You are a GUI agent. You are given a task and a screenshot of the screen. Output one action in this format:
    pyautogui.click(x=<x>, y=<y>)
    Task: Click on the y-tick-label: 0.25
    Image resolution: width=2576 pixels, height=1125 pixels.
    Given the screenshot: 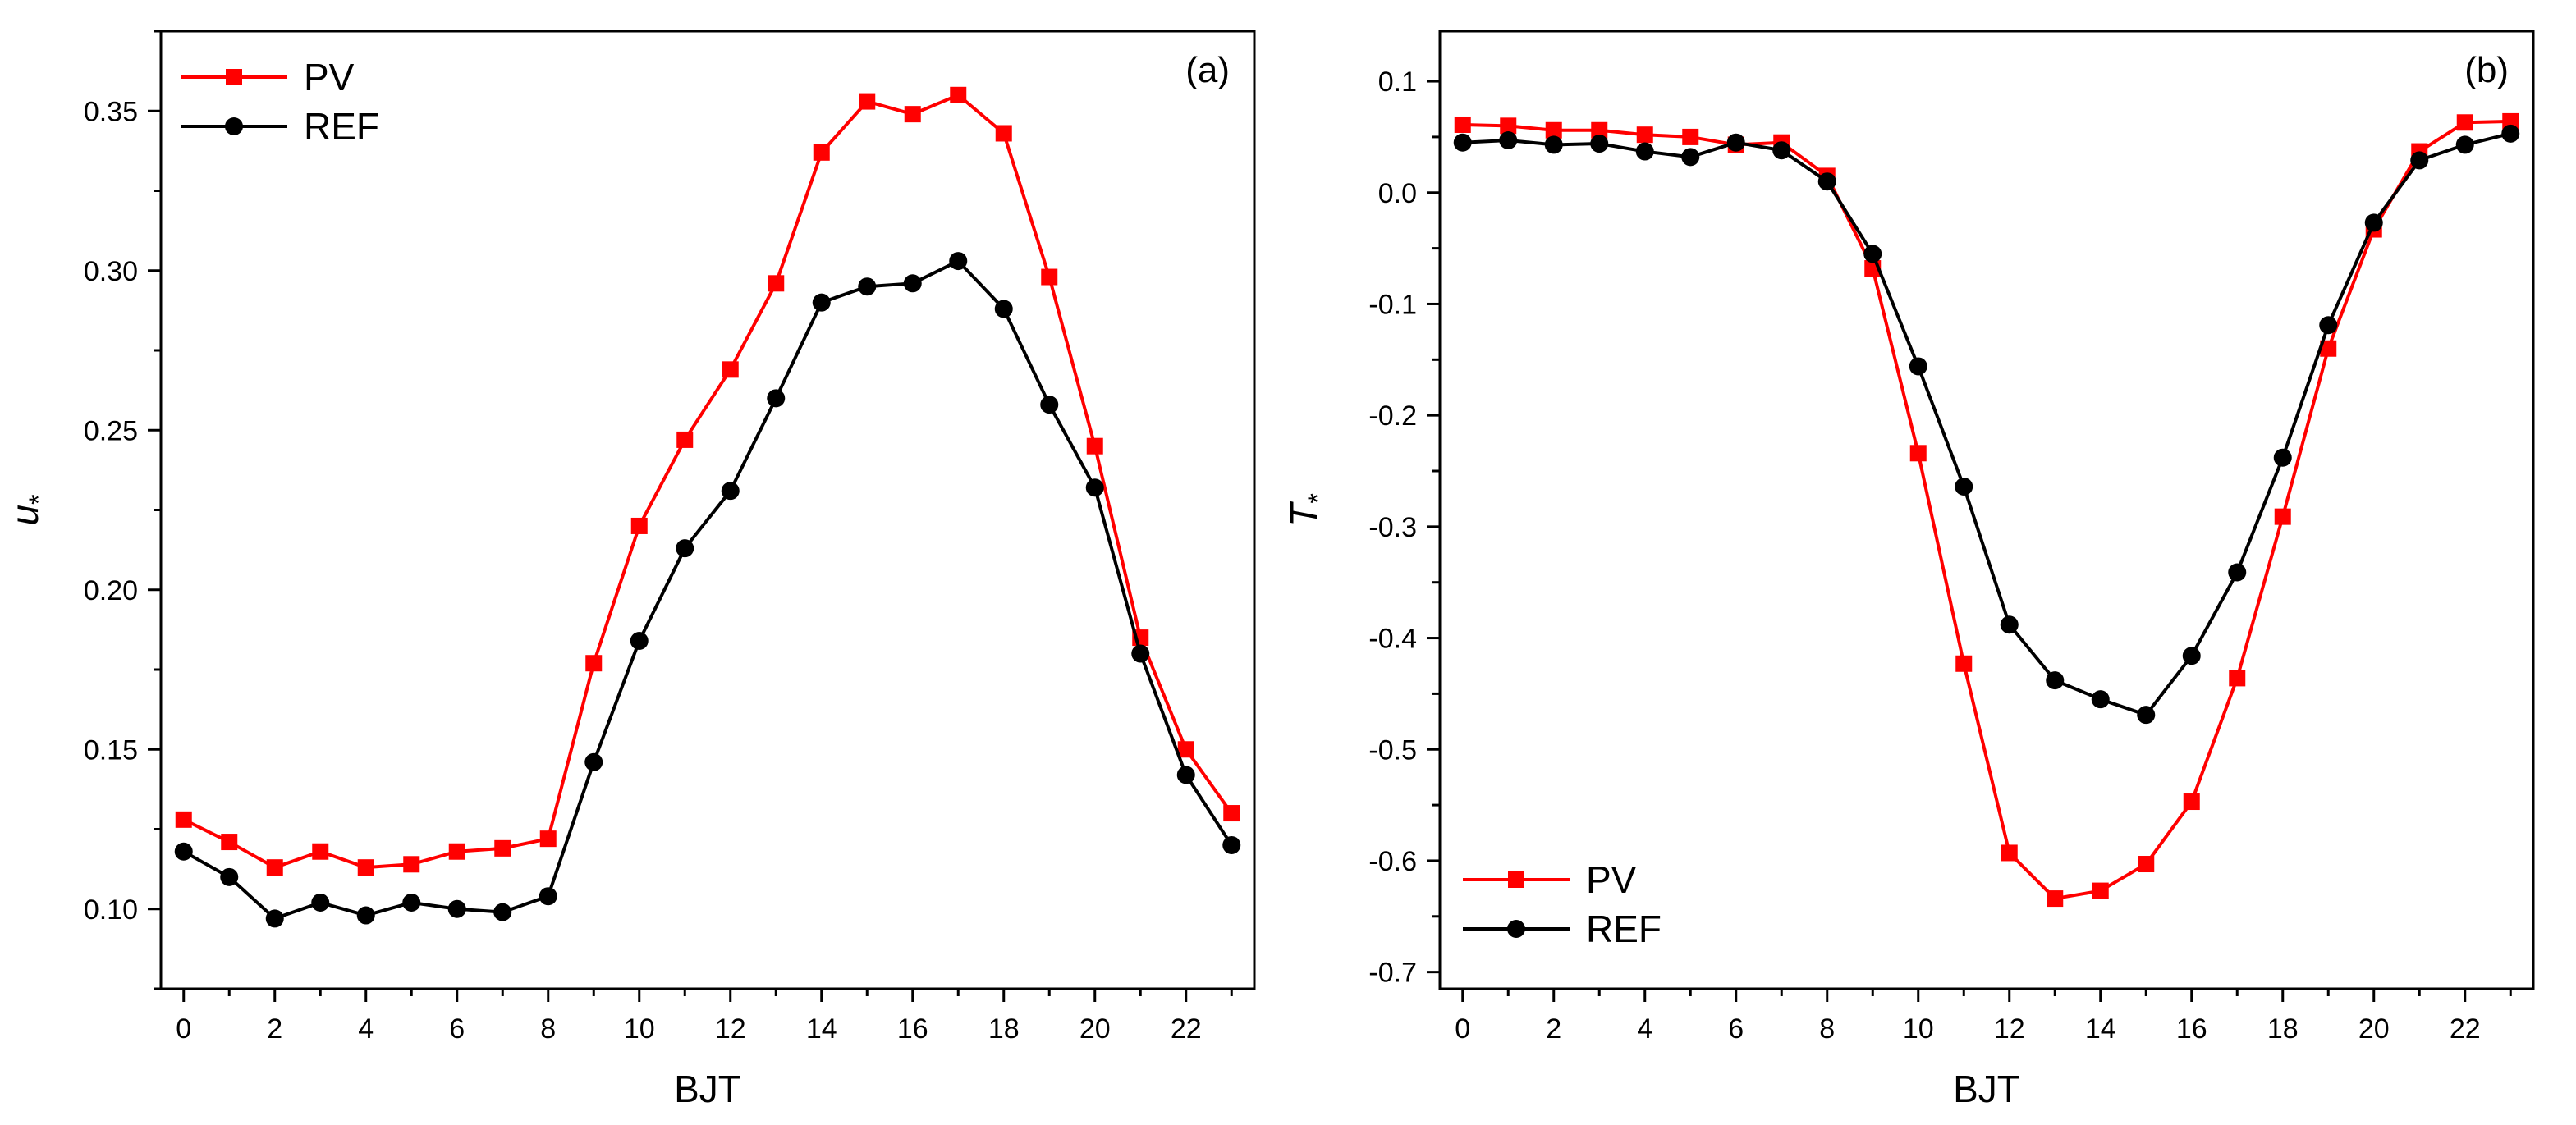 What is the action you would take?
    pyautogui.click(x=111, y=430)
    